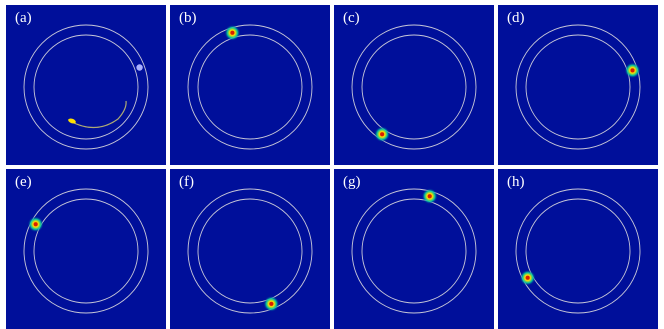 This screenshot has height=329, width=664. I want to click on ring-plot-f, so click(250, 251).